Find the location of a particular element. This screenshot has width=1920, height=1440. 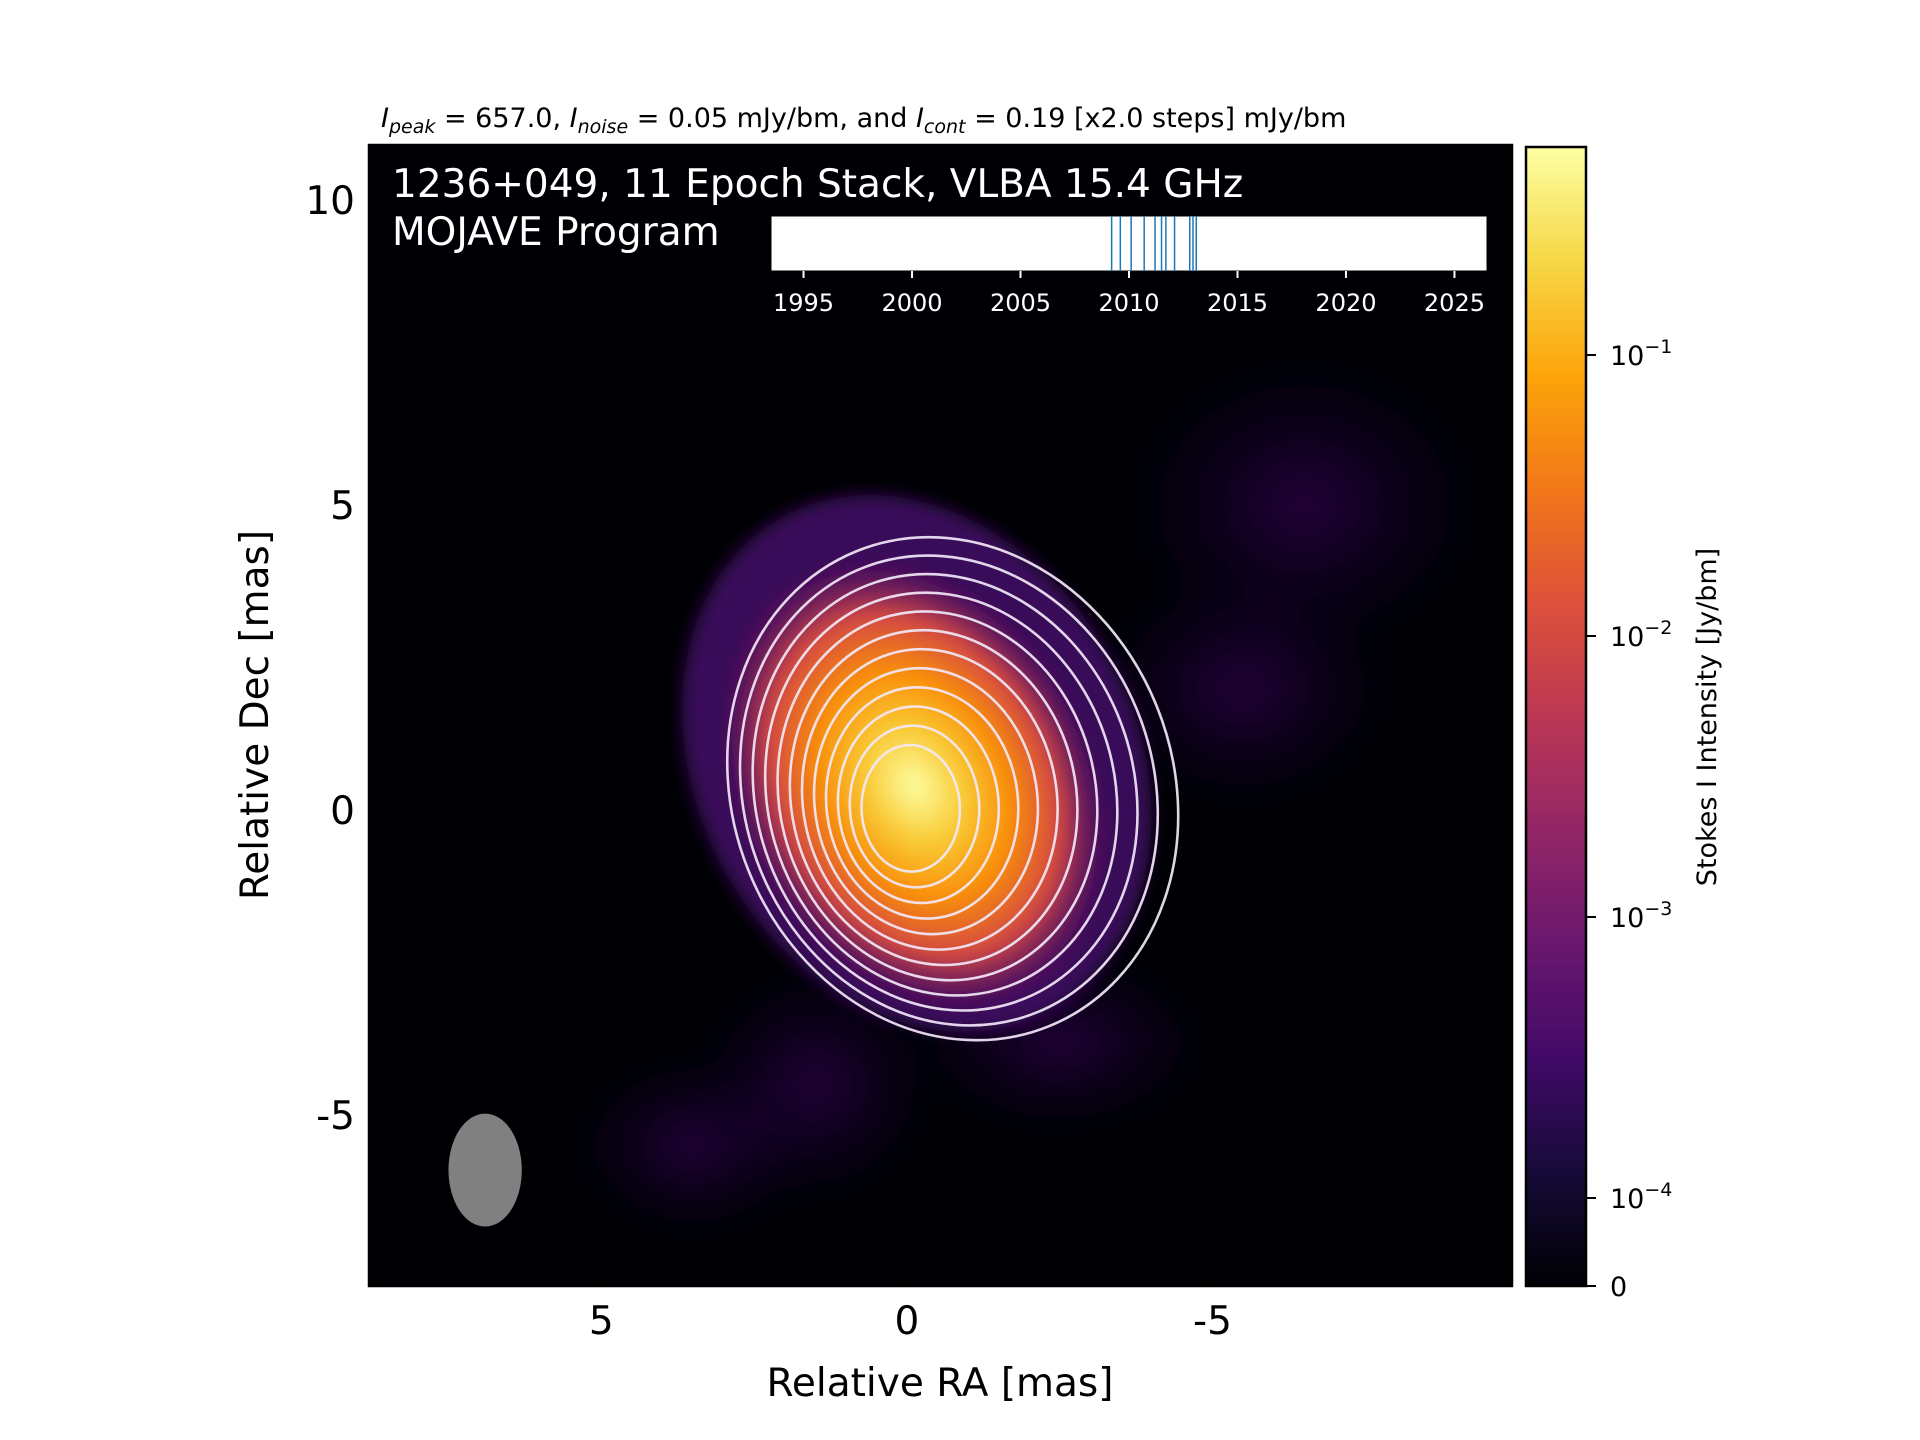

y-tick-label: -5 is located at coordinates (335, 1116).